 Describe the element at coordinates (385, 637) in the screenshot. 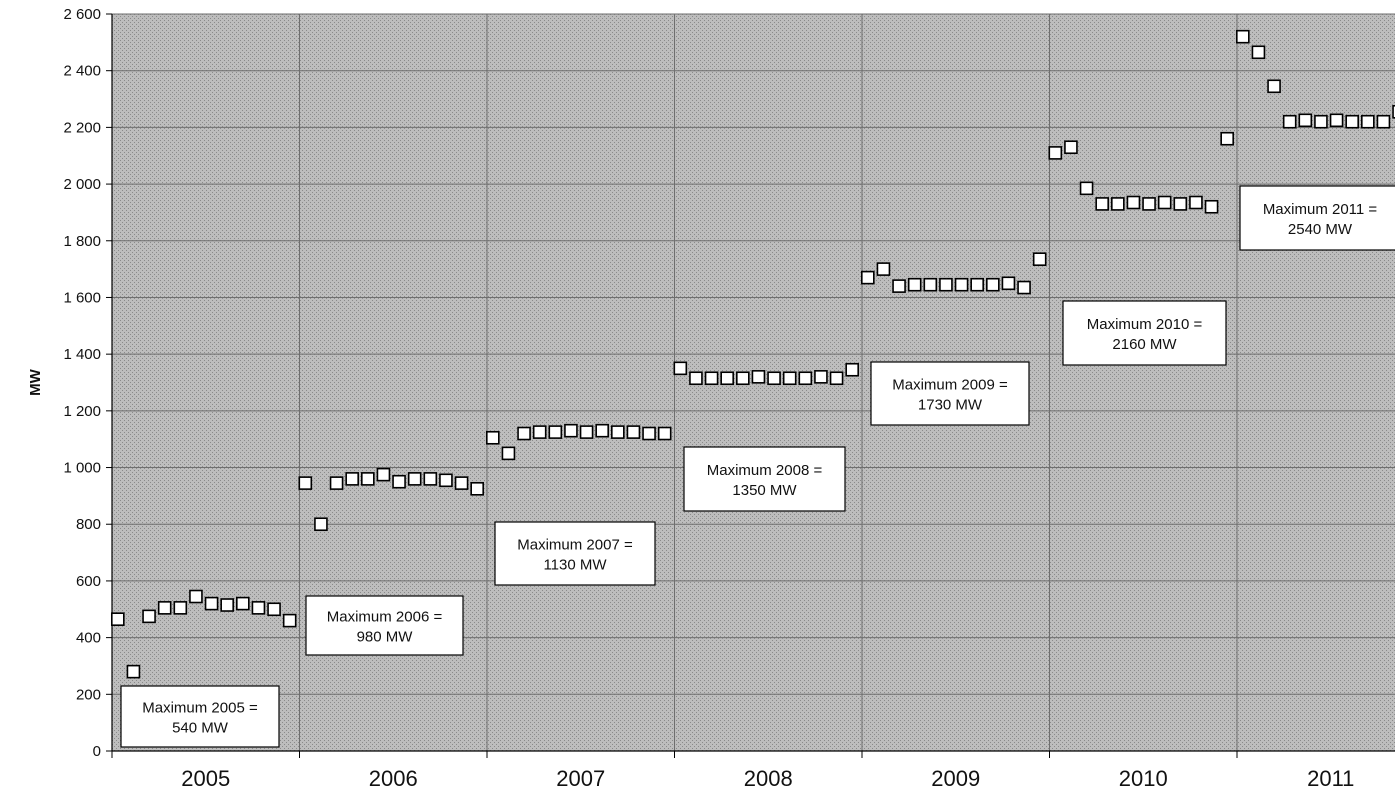

I see `annotation-line2: 980 MW` at that location.